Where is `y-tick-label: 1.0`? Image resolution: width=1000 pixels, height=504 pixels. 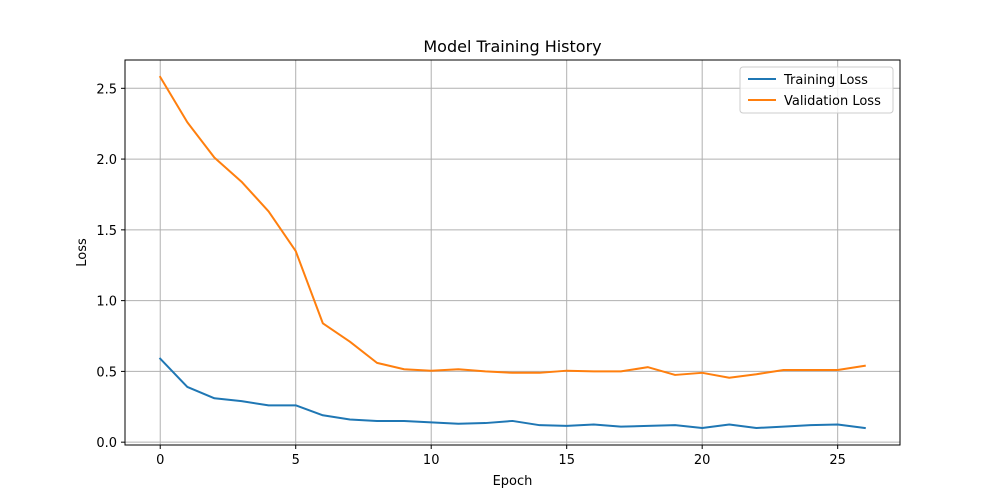 y-tick-label: 1.0 is located at coordinates (106, 302).